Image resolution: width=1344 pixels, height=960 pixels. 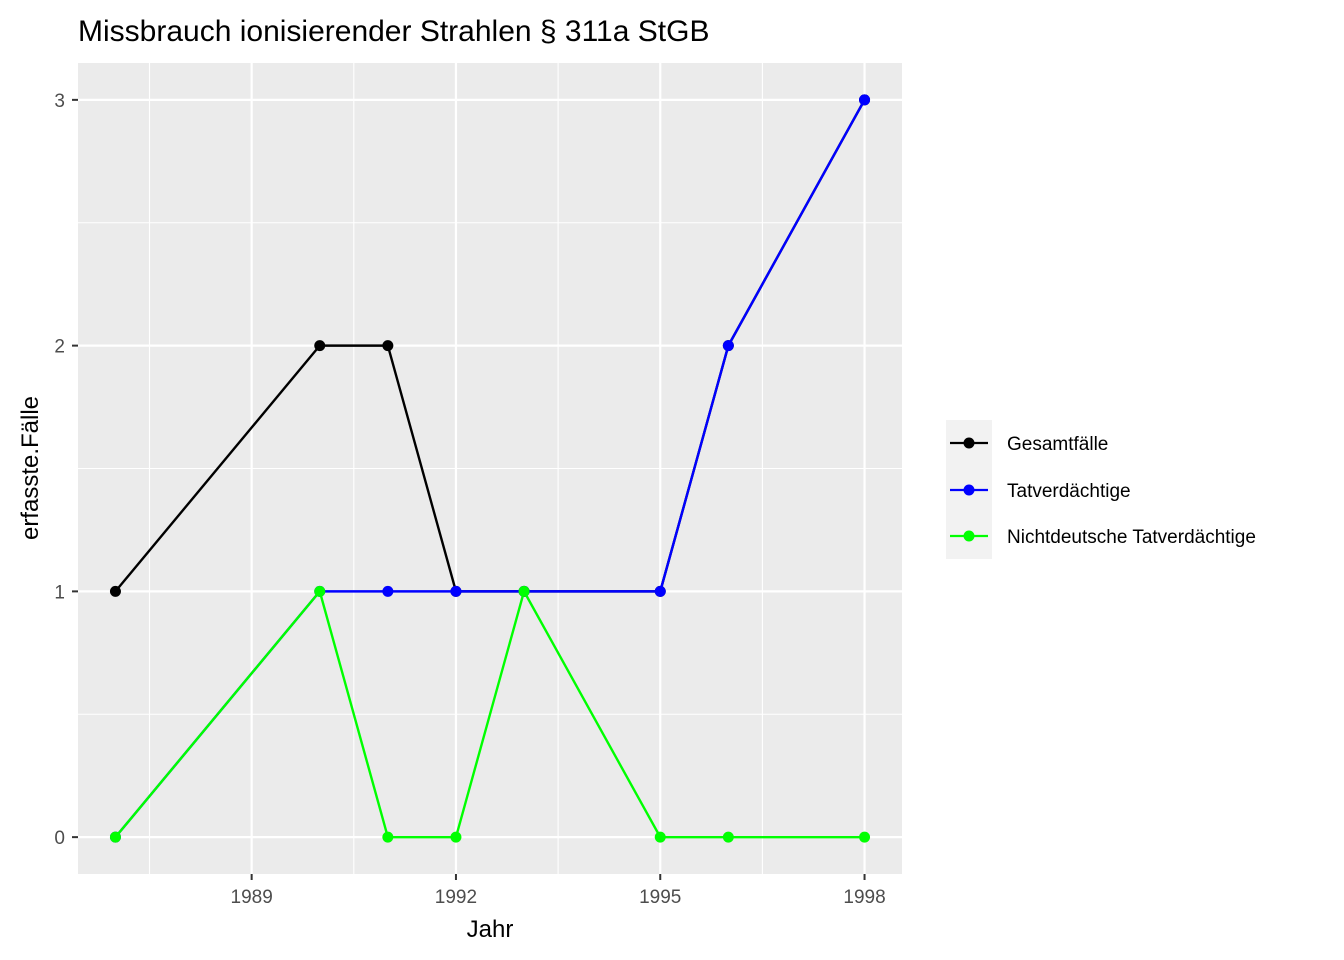 I want to click on legend-label-tatverdaechtige: Tatverdächtige, so click(x=1069, y=491).